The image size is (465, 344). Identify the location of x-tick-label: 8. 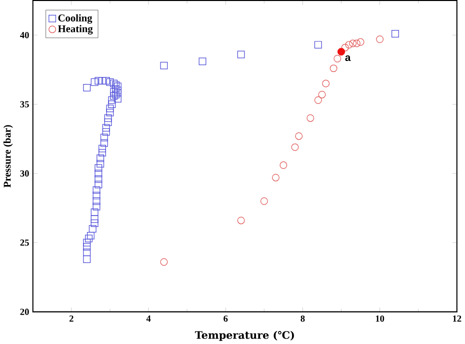
(302, 318).